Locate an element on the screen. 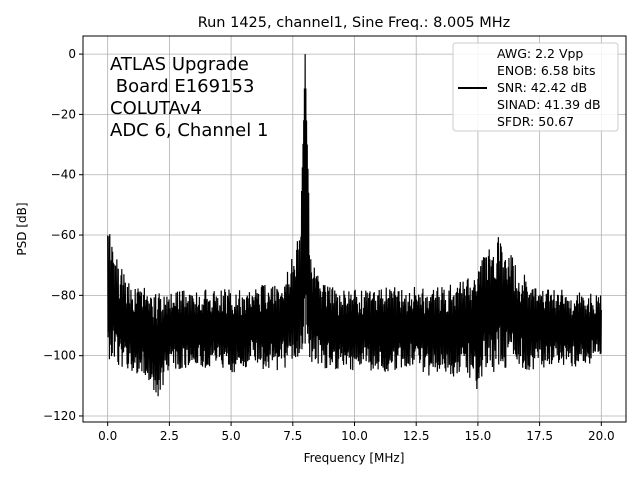 Image resolution: width=640 pixels, height=484 pixels. x-tick-label: 7.5 is located at coordinates (292, 436).